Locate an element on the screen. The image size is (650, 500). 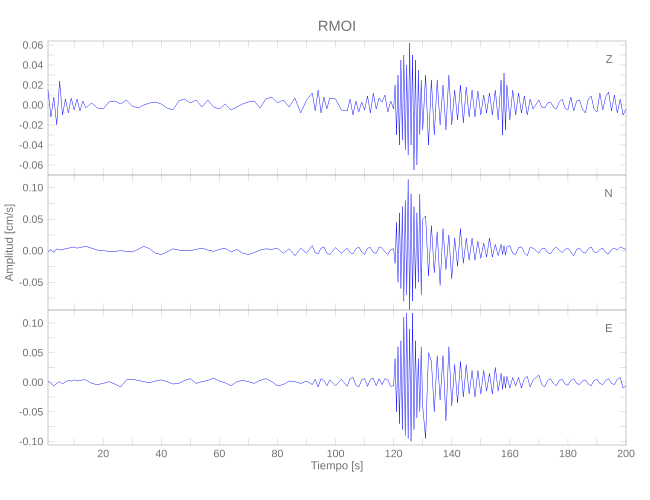
y-axis-title: Amplitud [cm/s] is located at coordinates (10, 243).